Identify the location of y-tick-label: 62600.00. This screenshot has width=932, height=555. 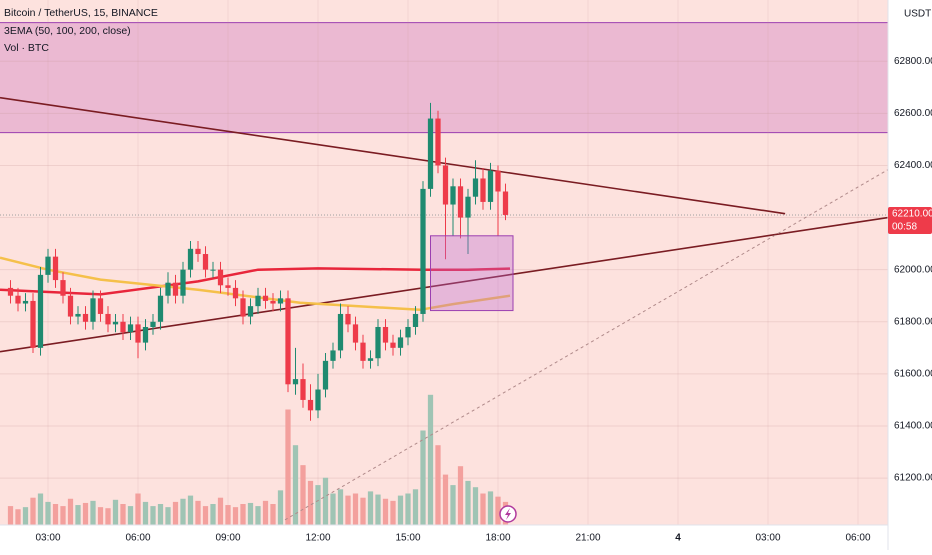
(913, 113).